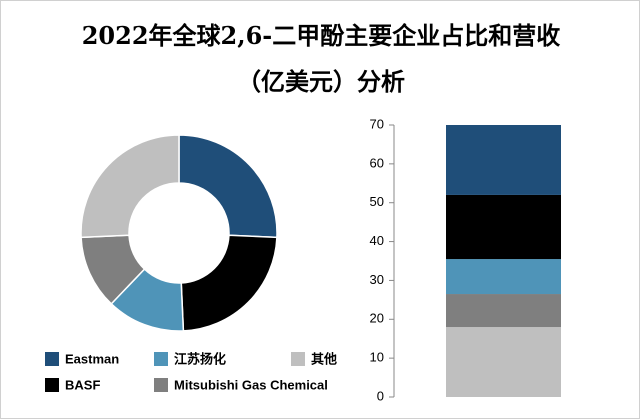  I want to click on y-tick-label: 30, so click(377, 279).